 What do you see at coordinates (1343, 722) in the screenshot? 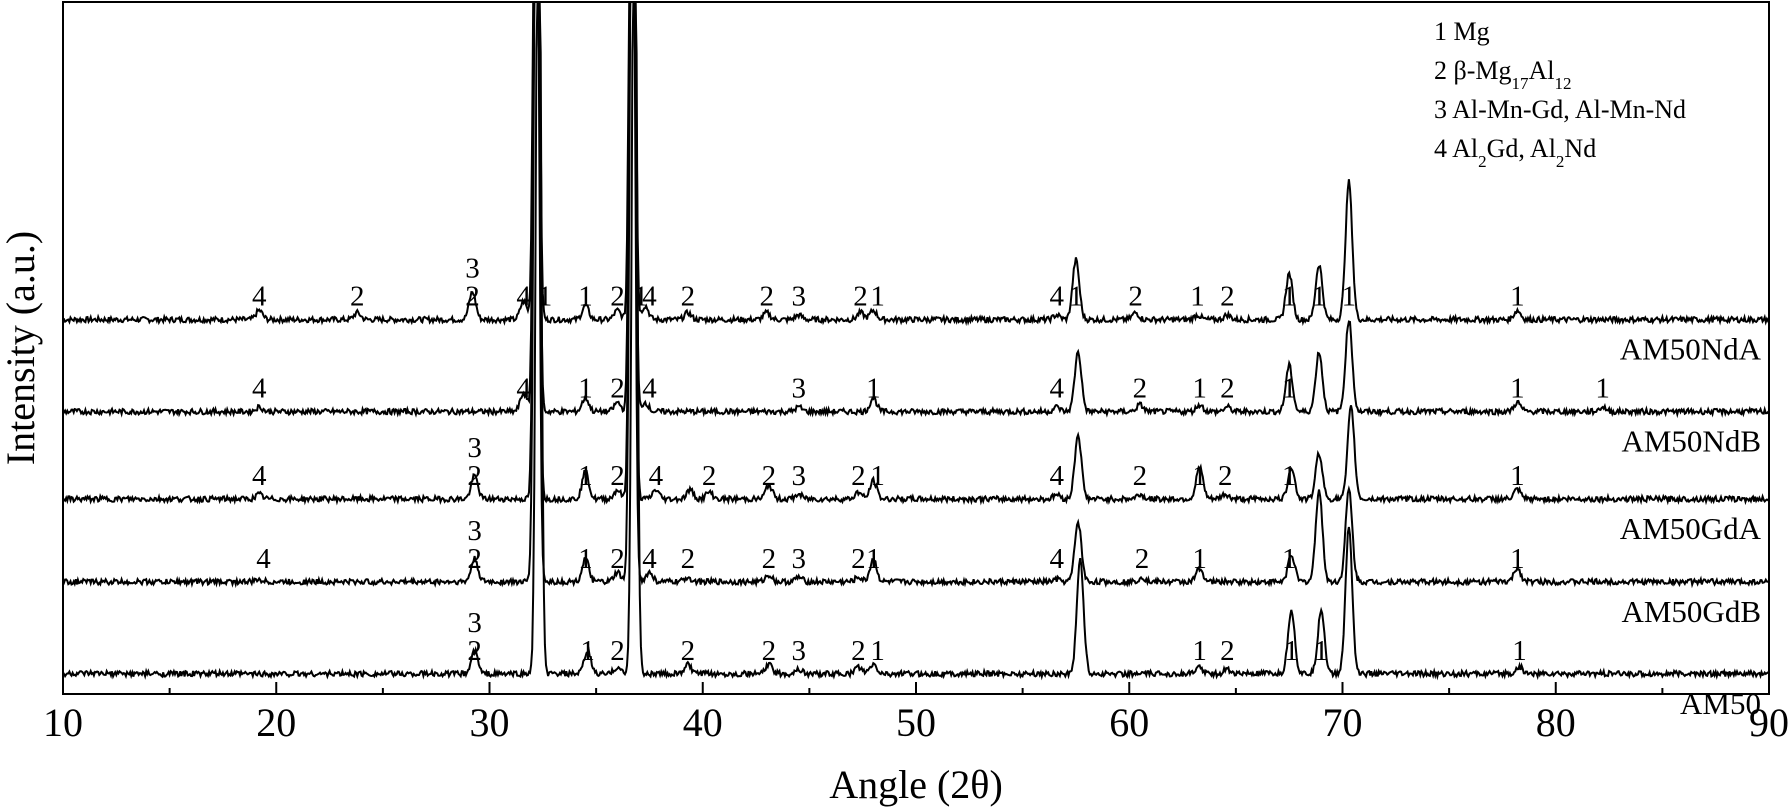
I see `x-tick-label: 70` at bounding box center [1343, 722].